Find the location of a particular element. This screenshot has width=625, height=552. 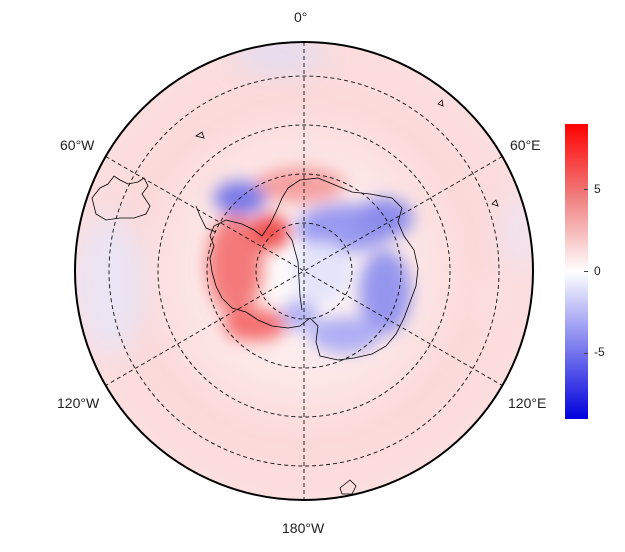

colorbar-tick-label: 5 is located at coordinates (597, 188).